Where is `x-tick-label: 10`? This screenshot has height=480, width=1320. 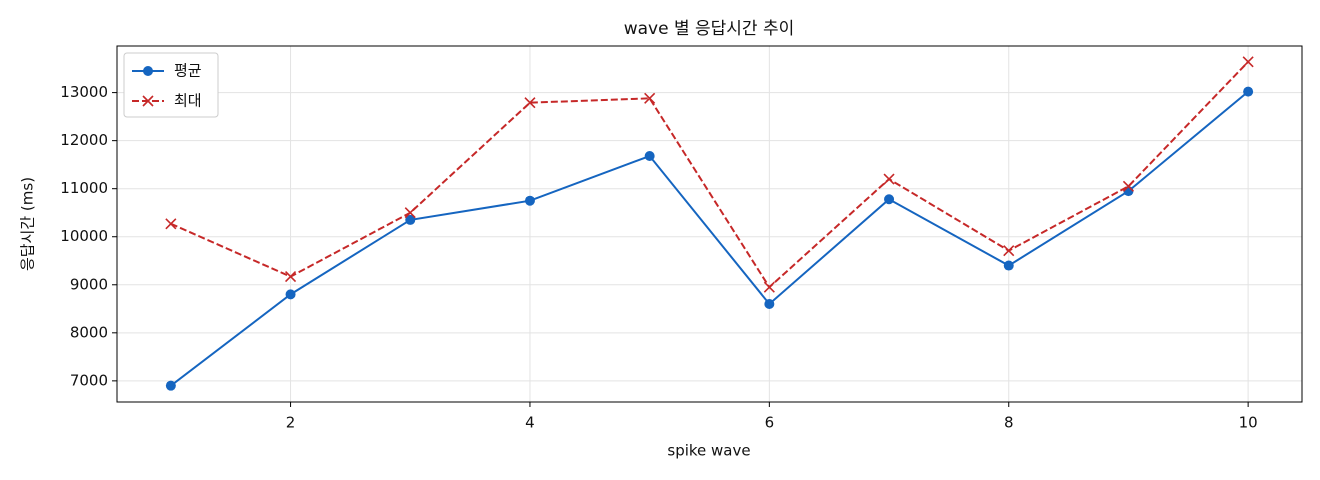 x-tick-label: 10 is located at coordinates (1248, 423).